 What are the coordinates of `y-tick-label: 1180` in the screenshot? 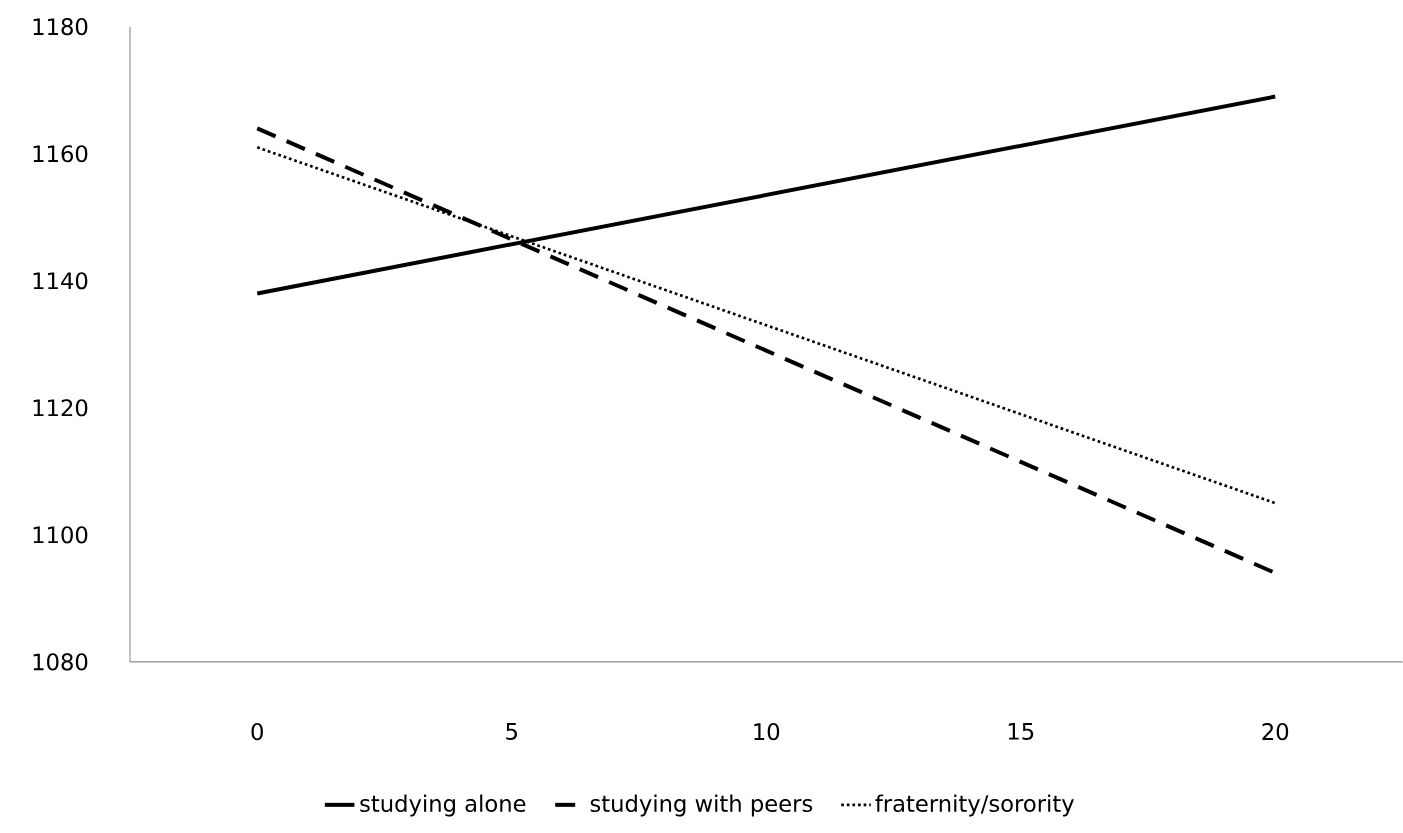 It's located at (60, 26).